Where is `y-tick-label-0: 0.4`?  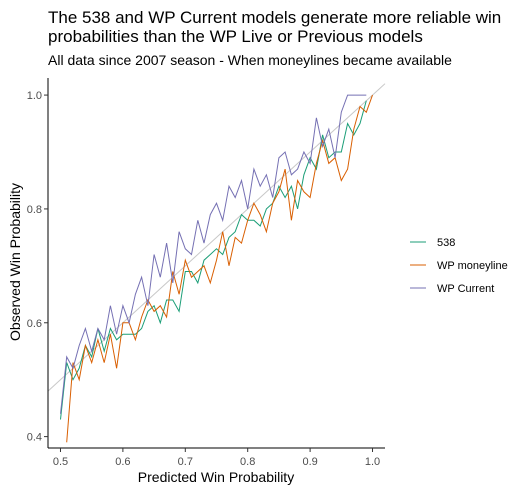 y-tick-label-0: 0.4 is located at coordinates (34, 438).